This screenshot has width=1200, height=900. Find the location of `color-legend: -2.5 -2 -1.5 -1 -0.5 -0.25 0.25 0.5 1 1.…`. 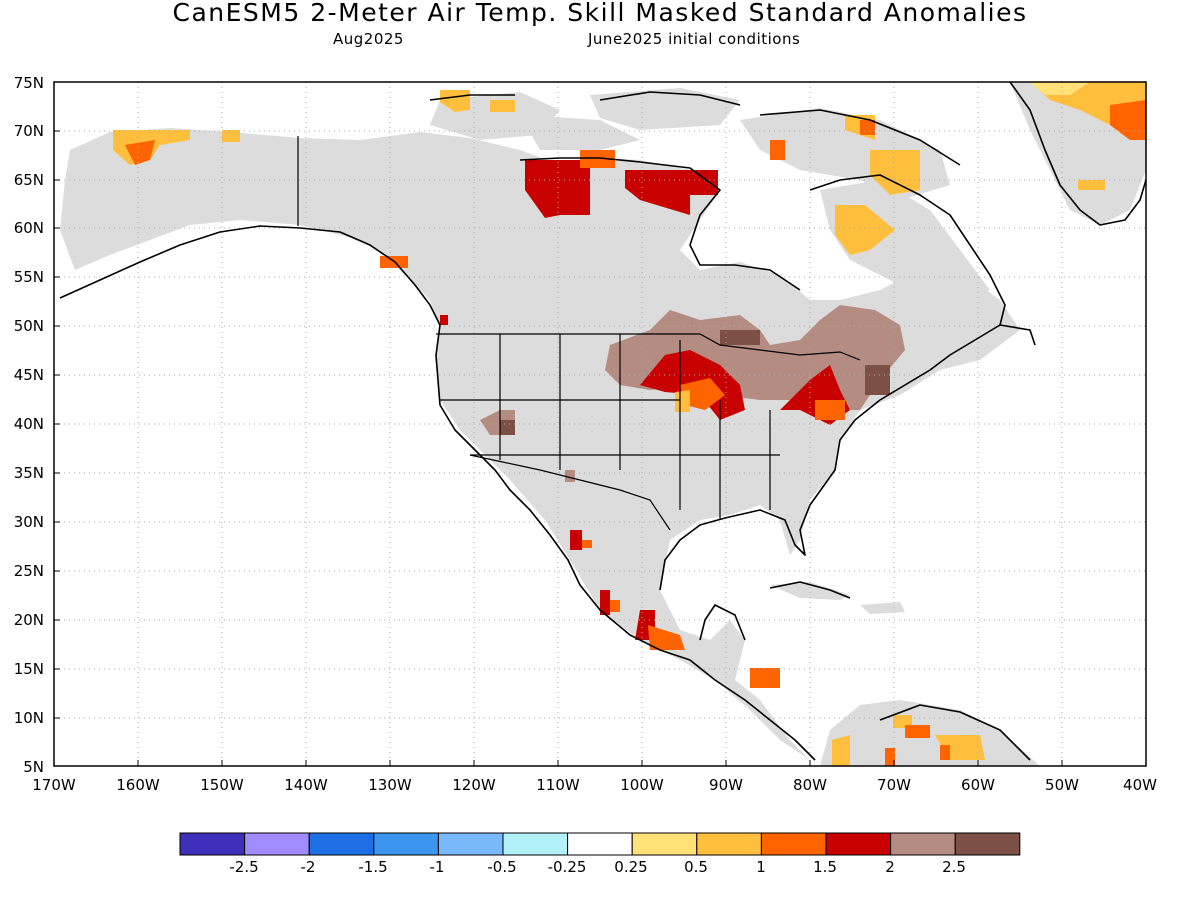

color-legend: -2.5 -2 -1.5 -1 -0.5 -0.25 0.25 0.5 1 1.… is located at coordinates (600, 854).